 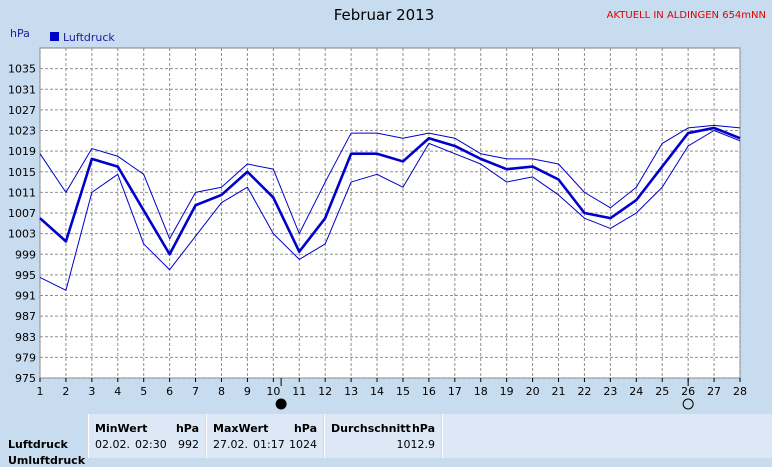 What do you see at coordinates (351, 391) in the screenshot?
I see `x-tick-label: 13` at bounding box center [351, 391].